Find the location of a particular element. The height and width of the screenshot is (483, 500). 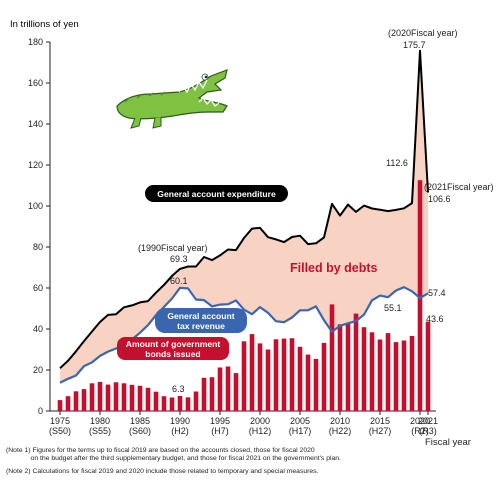

y-tick-label: 80 is located at coordinates (38, 247).